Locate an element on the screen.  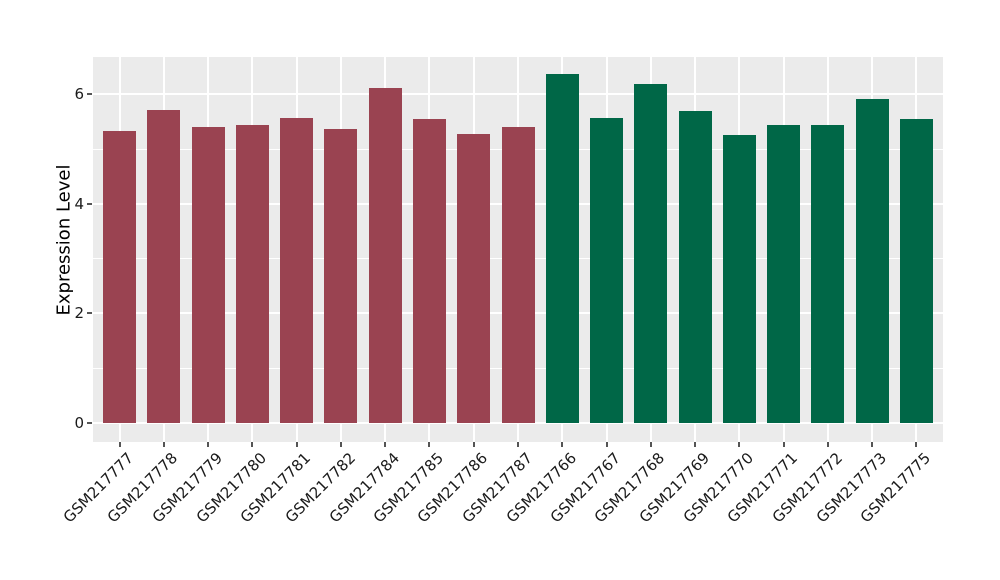
bar-GSM217775 is located at coordinates (916, 271).